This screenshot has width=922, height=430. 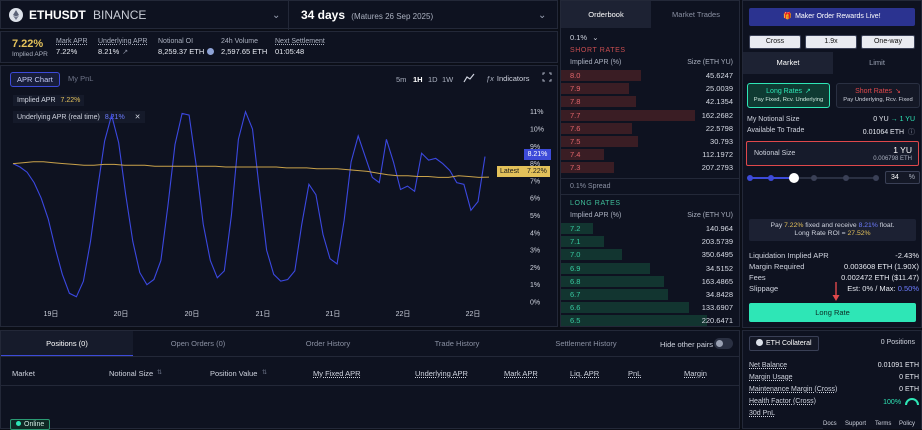 I want to click on long-rates-button: Long Rates ↗ Pay Fixed, Rcv. Underlying, so click(x=788, y=95).